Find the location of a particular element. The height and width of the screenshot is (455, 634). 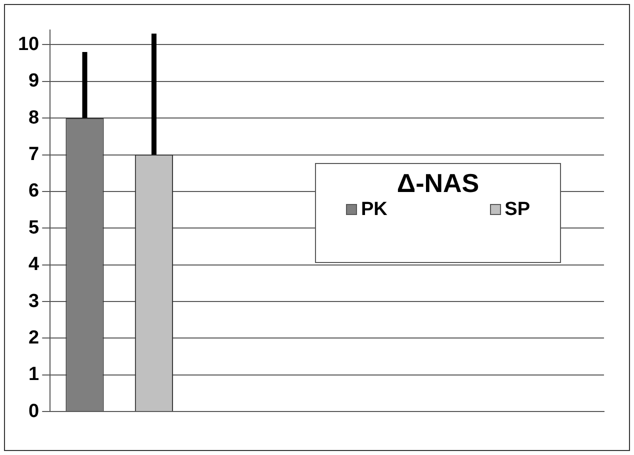

y-tick-label: 5 is located at coordinates (34, 227).